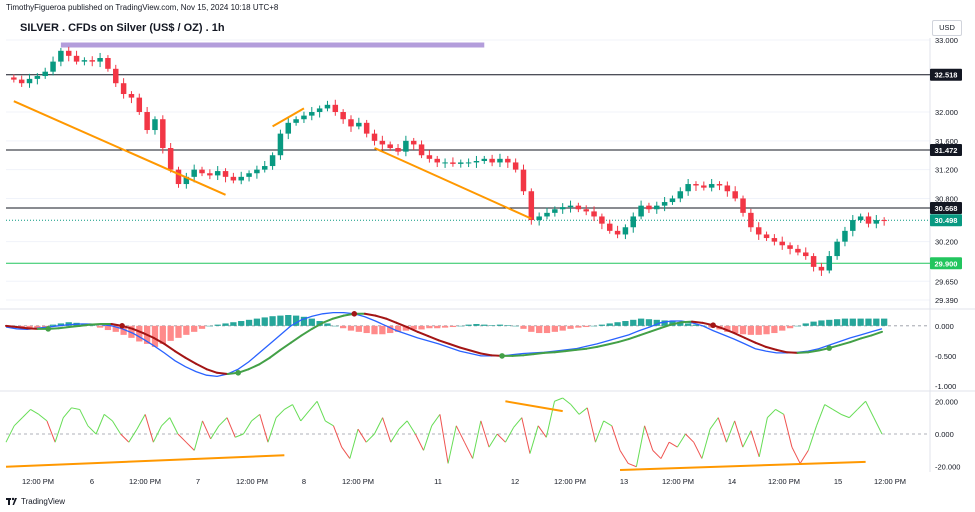 This screenshot has height=512, width=975. What do you see at coordinates (946, 198) in the screenshot?
I see `price-tick-label: 30.800` at bounding box center [946, 198].